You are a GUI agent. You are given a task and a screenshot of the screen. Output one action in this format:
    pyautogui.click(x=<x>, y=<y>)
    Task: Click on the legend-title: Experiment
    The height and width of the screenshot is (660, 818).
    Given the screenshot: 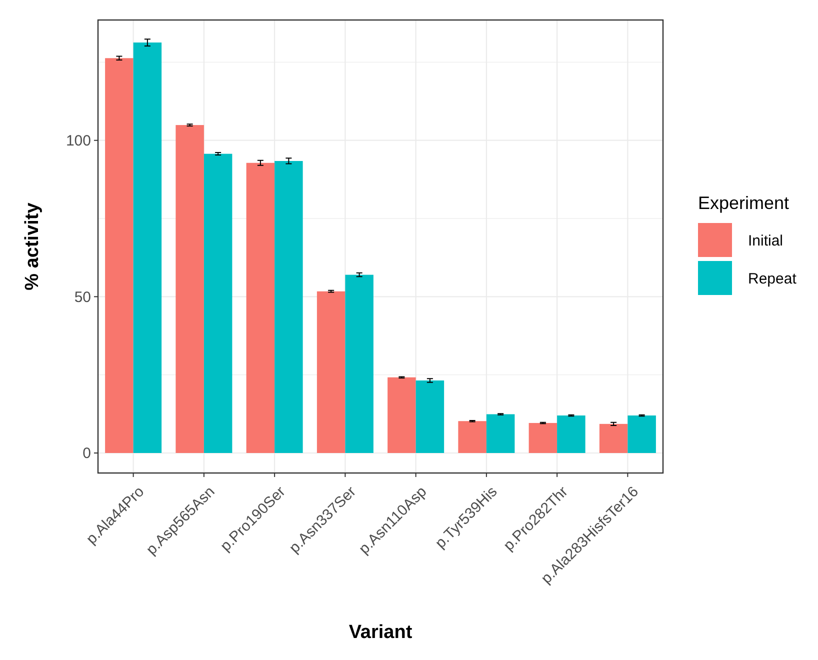 What is the action you would take?
    pyautogui.click(x=744, y=203)
    